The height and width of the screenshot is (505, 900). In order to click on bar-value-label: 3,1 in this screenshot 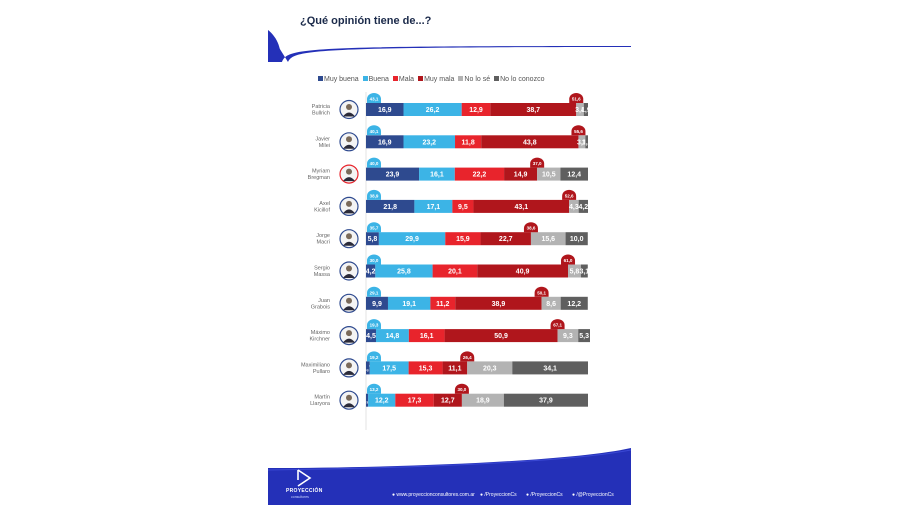, I will do `click(582, 142)`.